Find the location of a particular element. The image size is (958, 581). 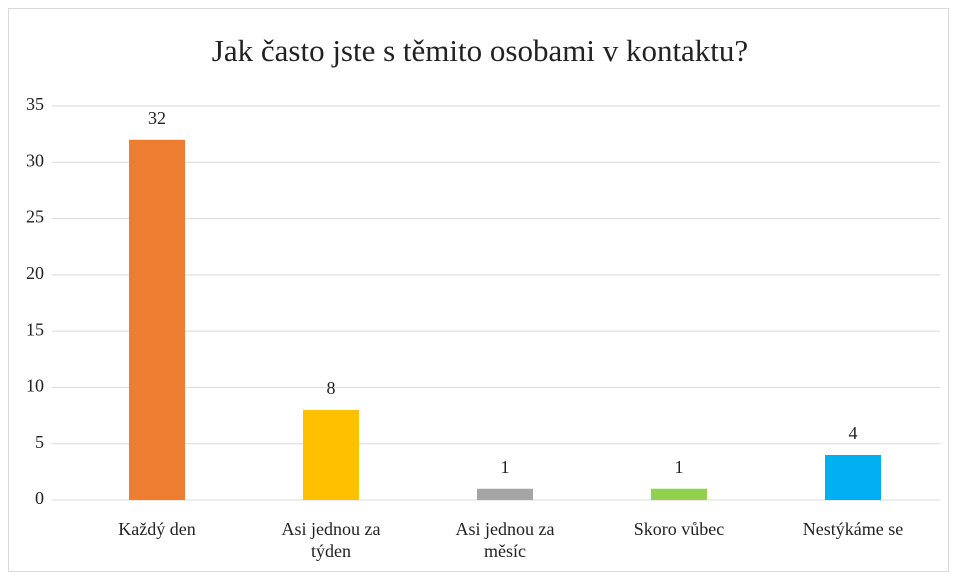

y-tick-label: 30 is located at coordinates (35, 160).